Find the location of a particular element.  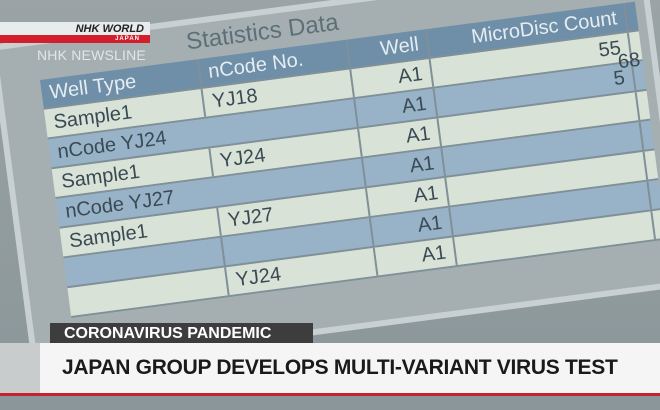

logo-text: NHK WORLD is located at coordinates (75, 28).